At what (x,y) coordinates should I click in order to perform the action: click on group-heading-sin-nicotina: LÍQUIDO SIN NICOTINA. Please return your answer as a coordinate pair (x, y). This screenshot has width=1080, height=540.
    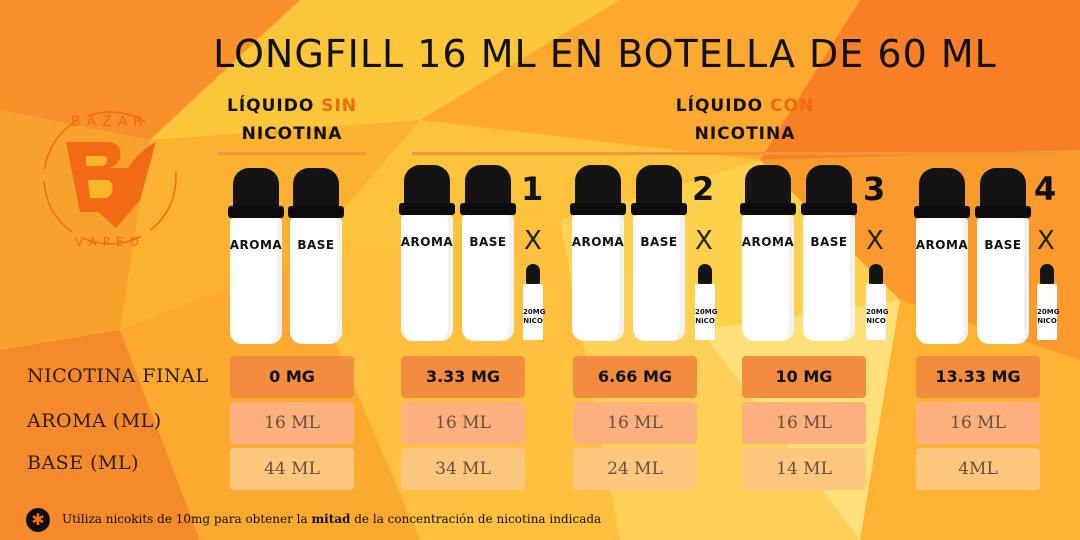
    Looking at the image, I should click on (292, 120).